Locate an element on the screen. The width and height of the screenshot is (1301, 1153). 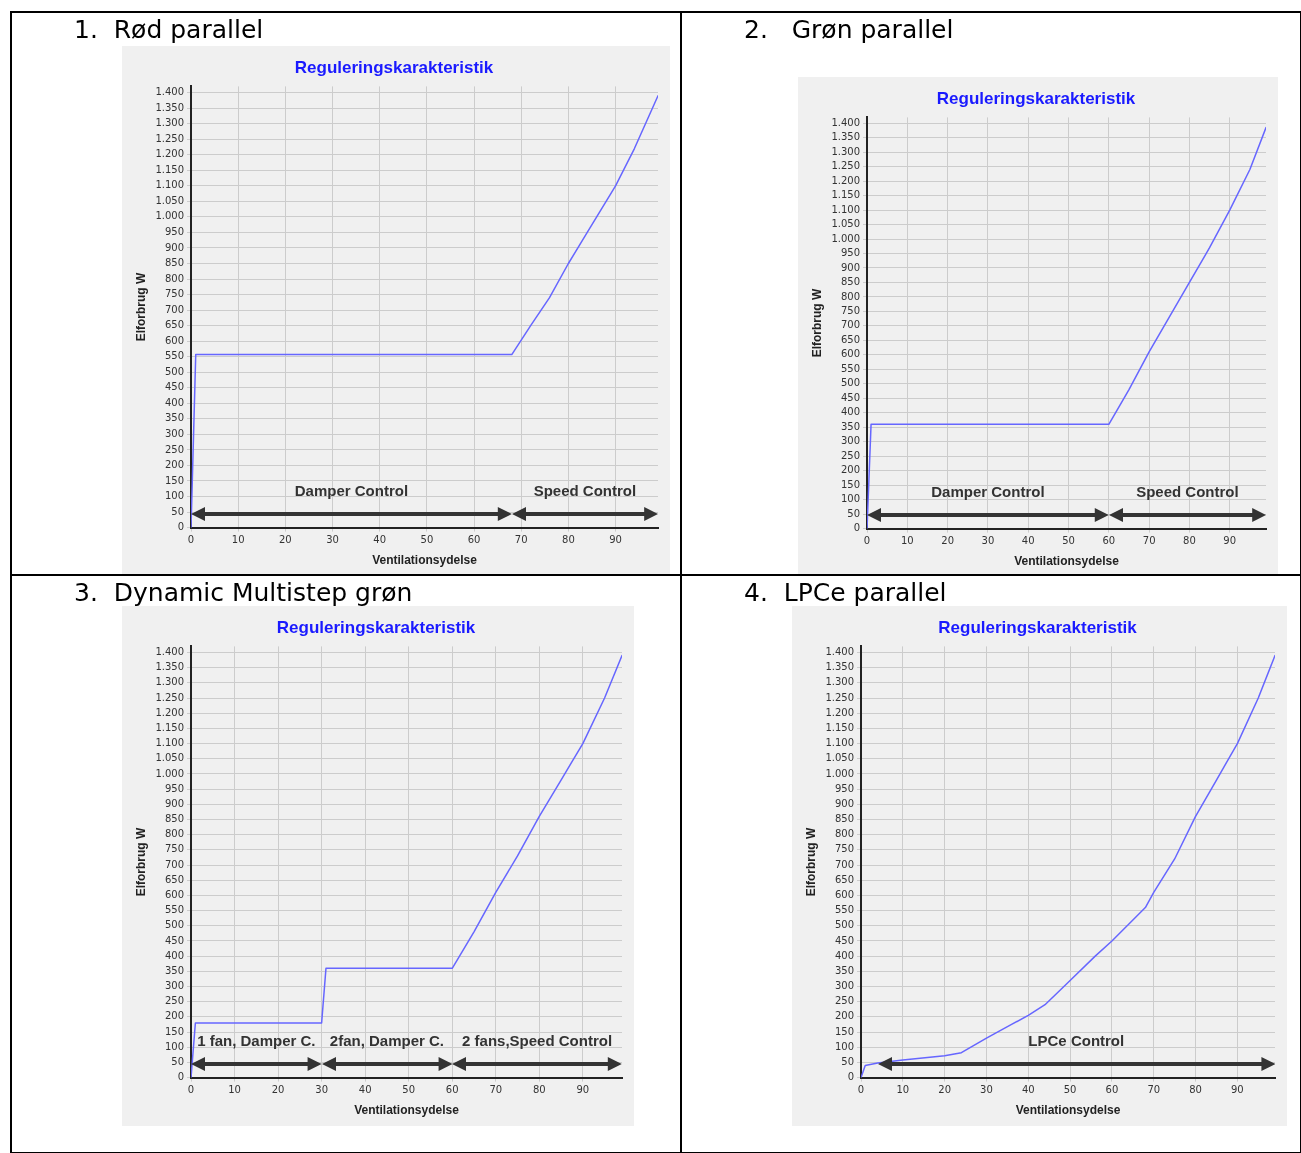
y-tick-label: 500 is located at coordinates (850, 383).